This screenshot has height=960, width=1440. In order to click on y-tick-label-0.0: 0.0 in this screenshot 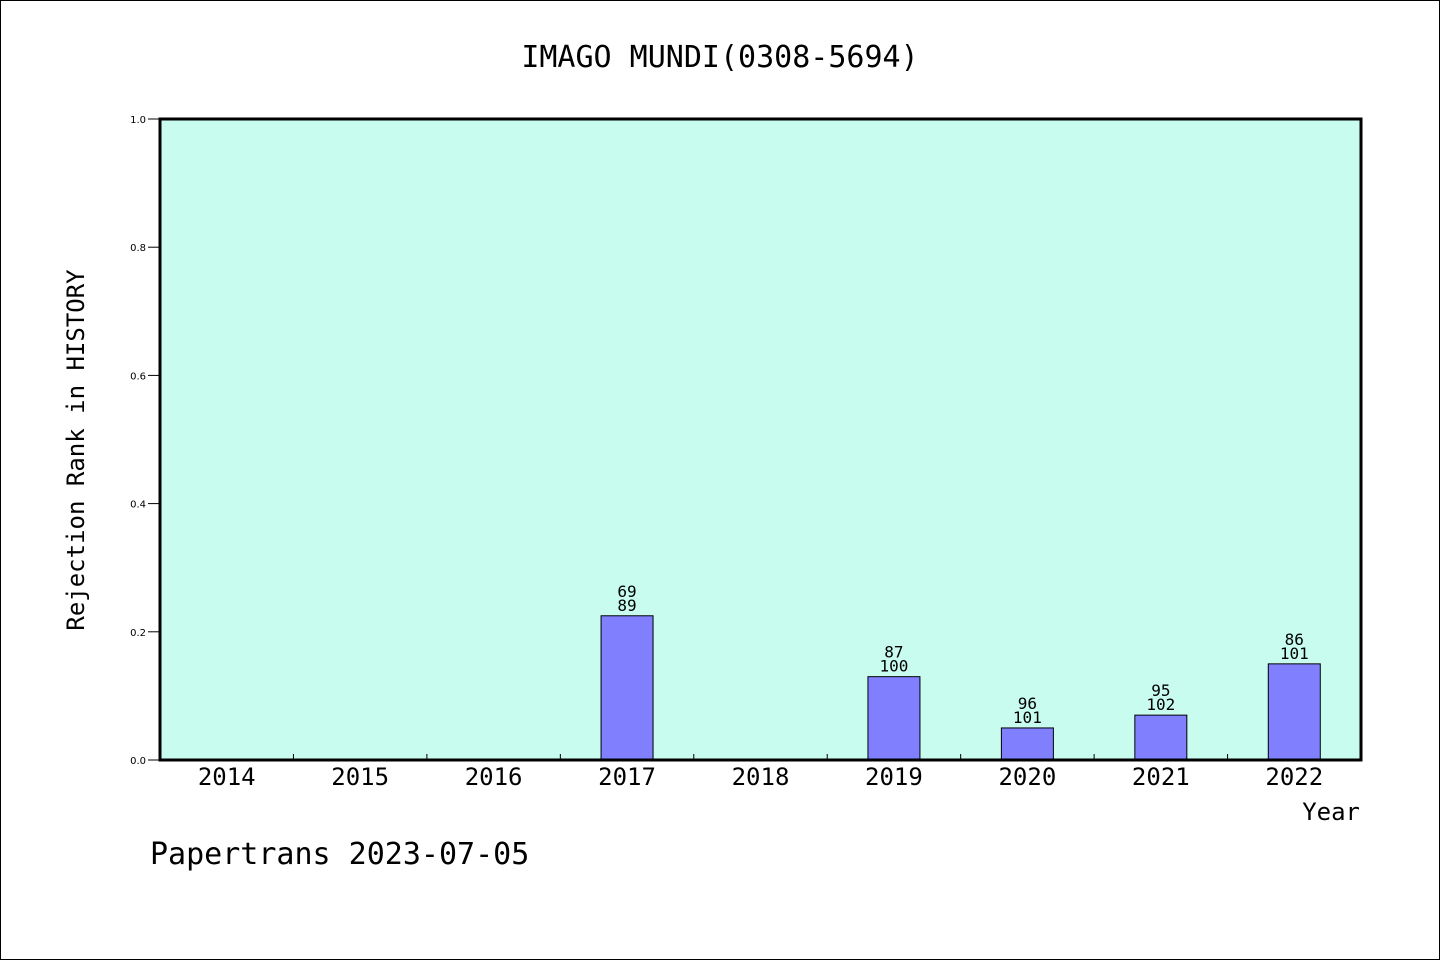, I will do `click(138, 761)`.